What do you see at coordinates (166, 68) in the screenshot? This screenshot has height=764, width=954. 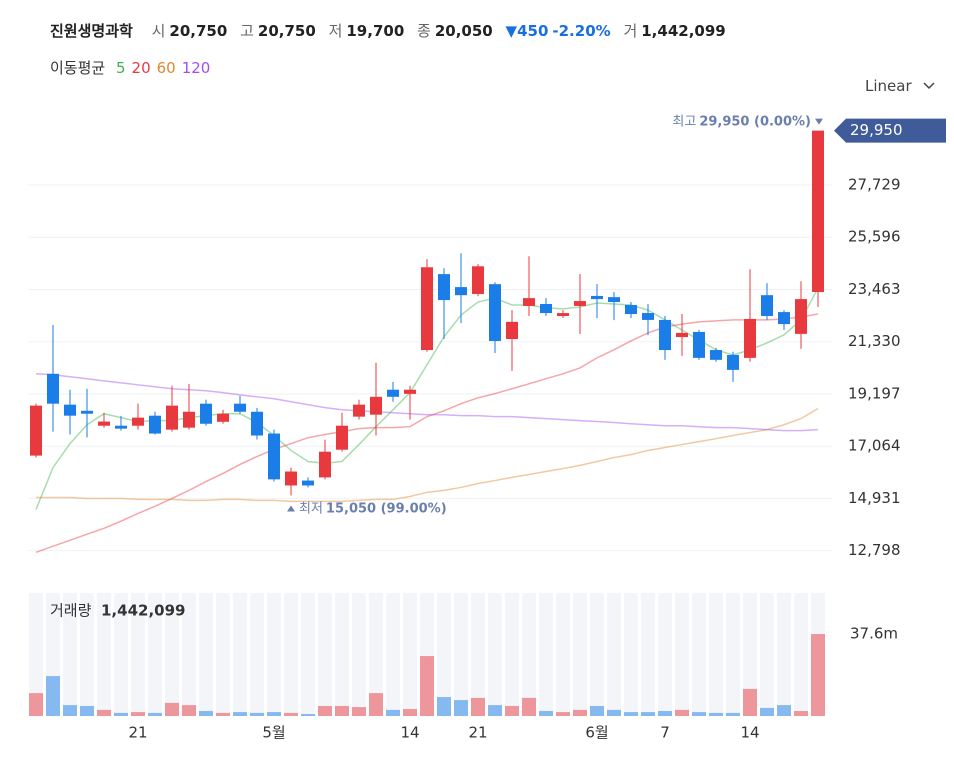 I see `legend-entry: 60` at bounding box center [166, 68].